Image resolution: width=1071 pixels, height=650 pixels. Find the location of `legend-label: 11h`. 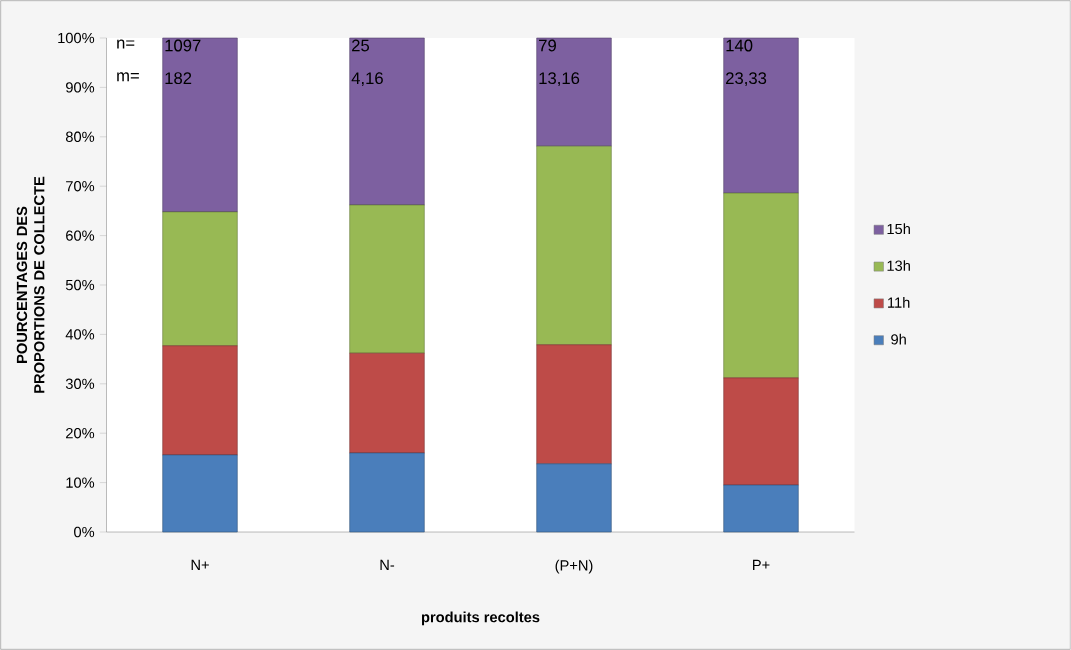

legend-label: 11h is located at coordinates (899, 302).